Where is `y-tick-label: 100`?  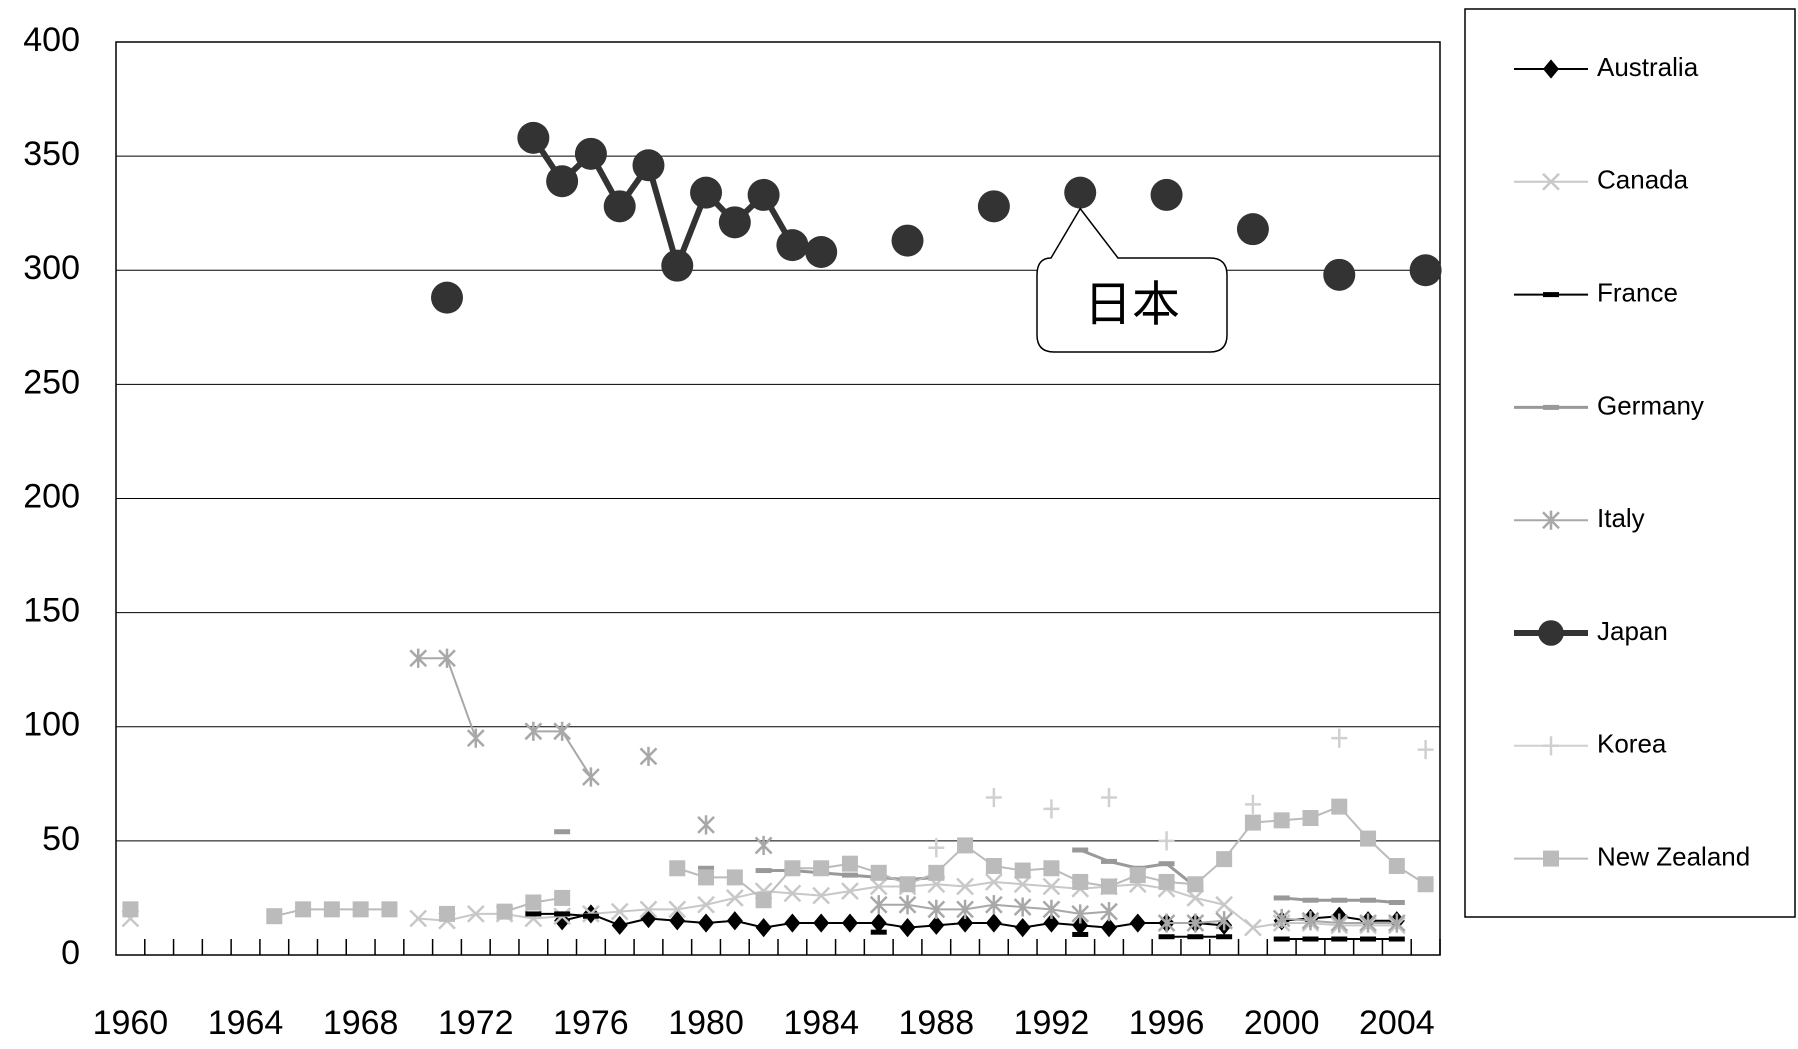 y-tick-label: 100 is located at coordinates (51, 725).